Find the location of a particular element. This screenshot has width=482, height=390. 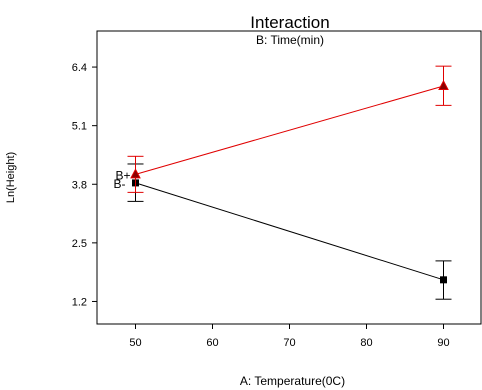

x-tick-label: 70 is located at coordinates (289, 343).